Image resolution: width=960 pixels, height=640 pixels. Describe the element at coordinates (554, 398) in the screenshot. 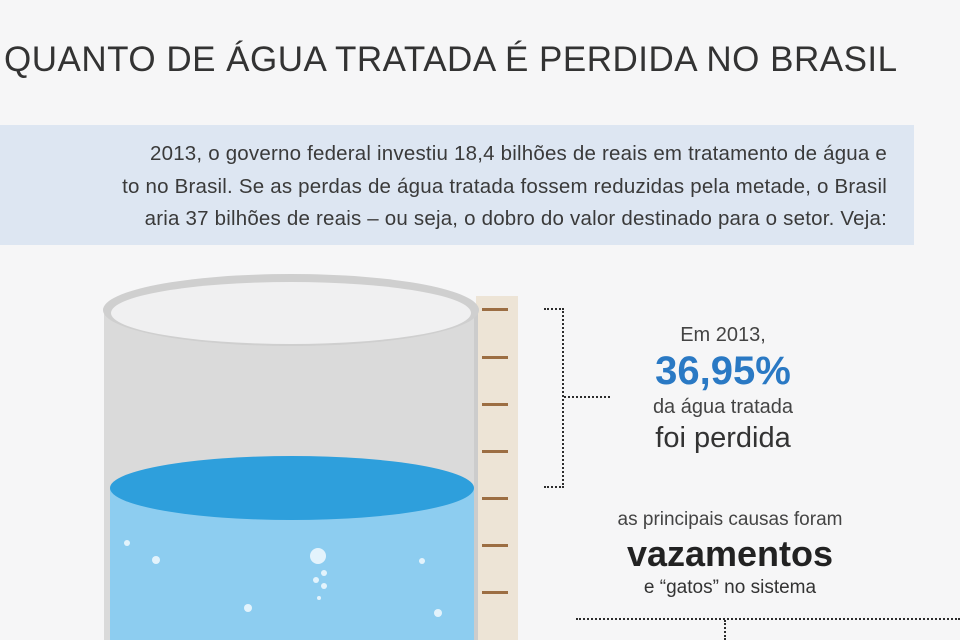

I see `dotted-bracket` at that location.